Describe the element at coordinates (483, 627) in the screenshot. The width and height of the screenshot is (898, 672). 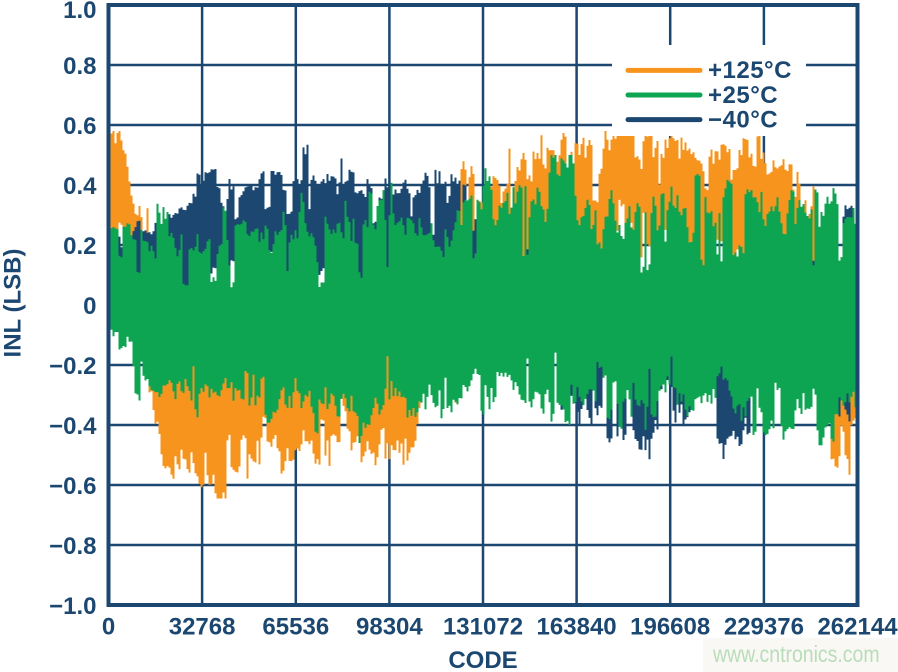
I see `svg-text: 131072` at that location.